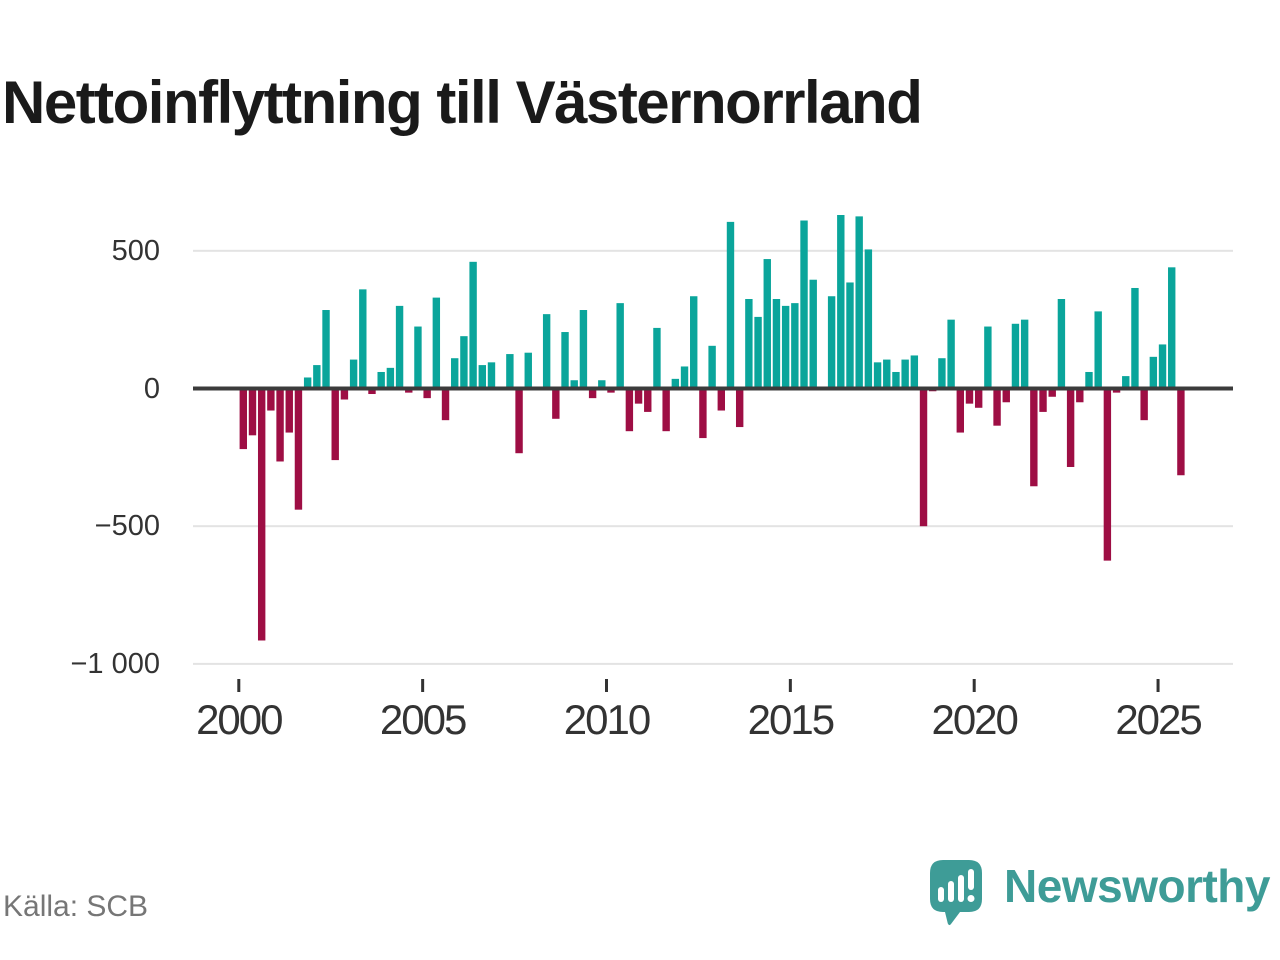 This screenshot has width=1280, height=960. I want to click on x-tick-label: 2025, so click(1158, 719).